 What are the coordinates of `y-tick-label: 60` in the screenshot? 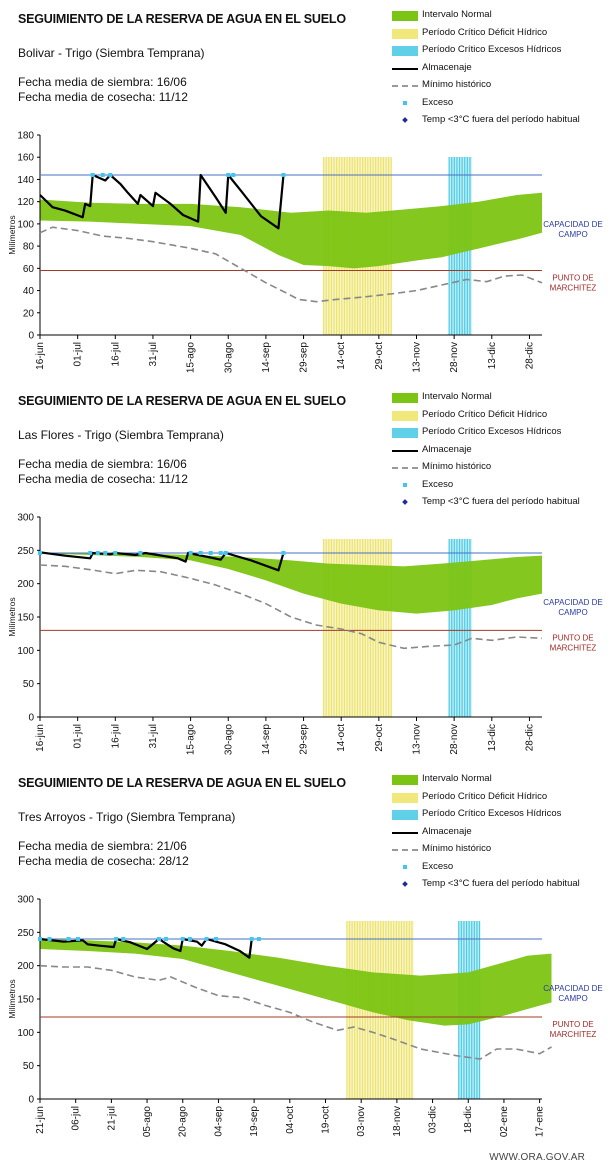 It's located at (29, 269).